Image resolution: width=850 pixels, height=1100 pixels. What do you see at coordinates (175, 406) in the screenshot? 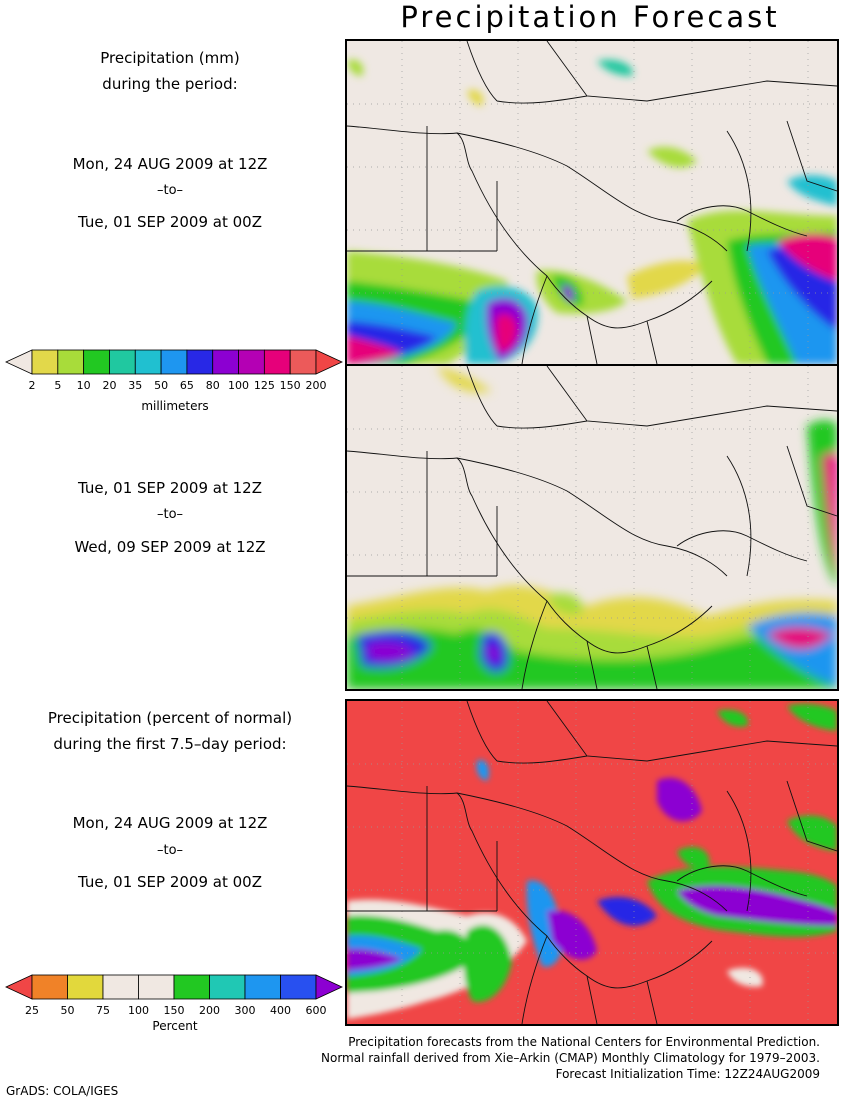
I see `mm-colorbar-unit: millimeters` at bounding box center [175, 406].